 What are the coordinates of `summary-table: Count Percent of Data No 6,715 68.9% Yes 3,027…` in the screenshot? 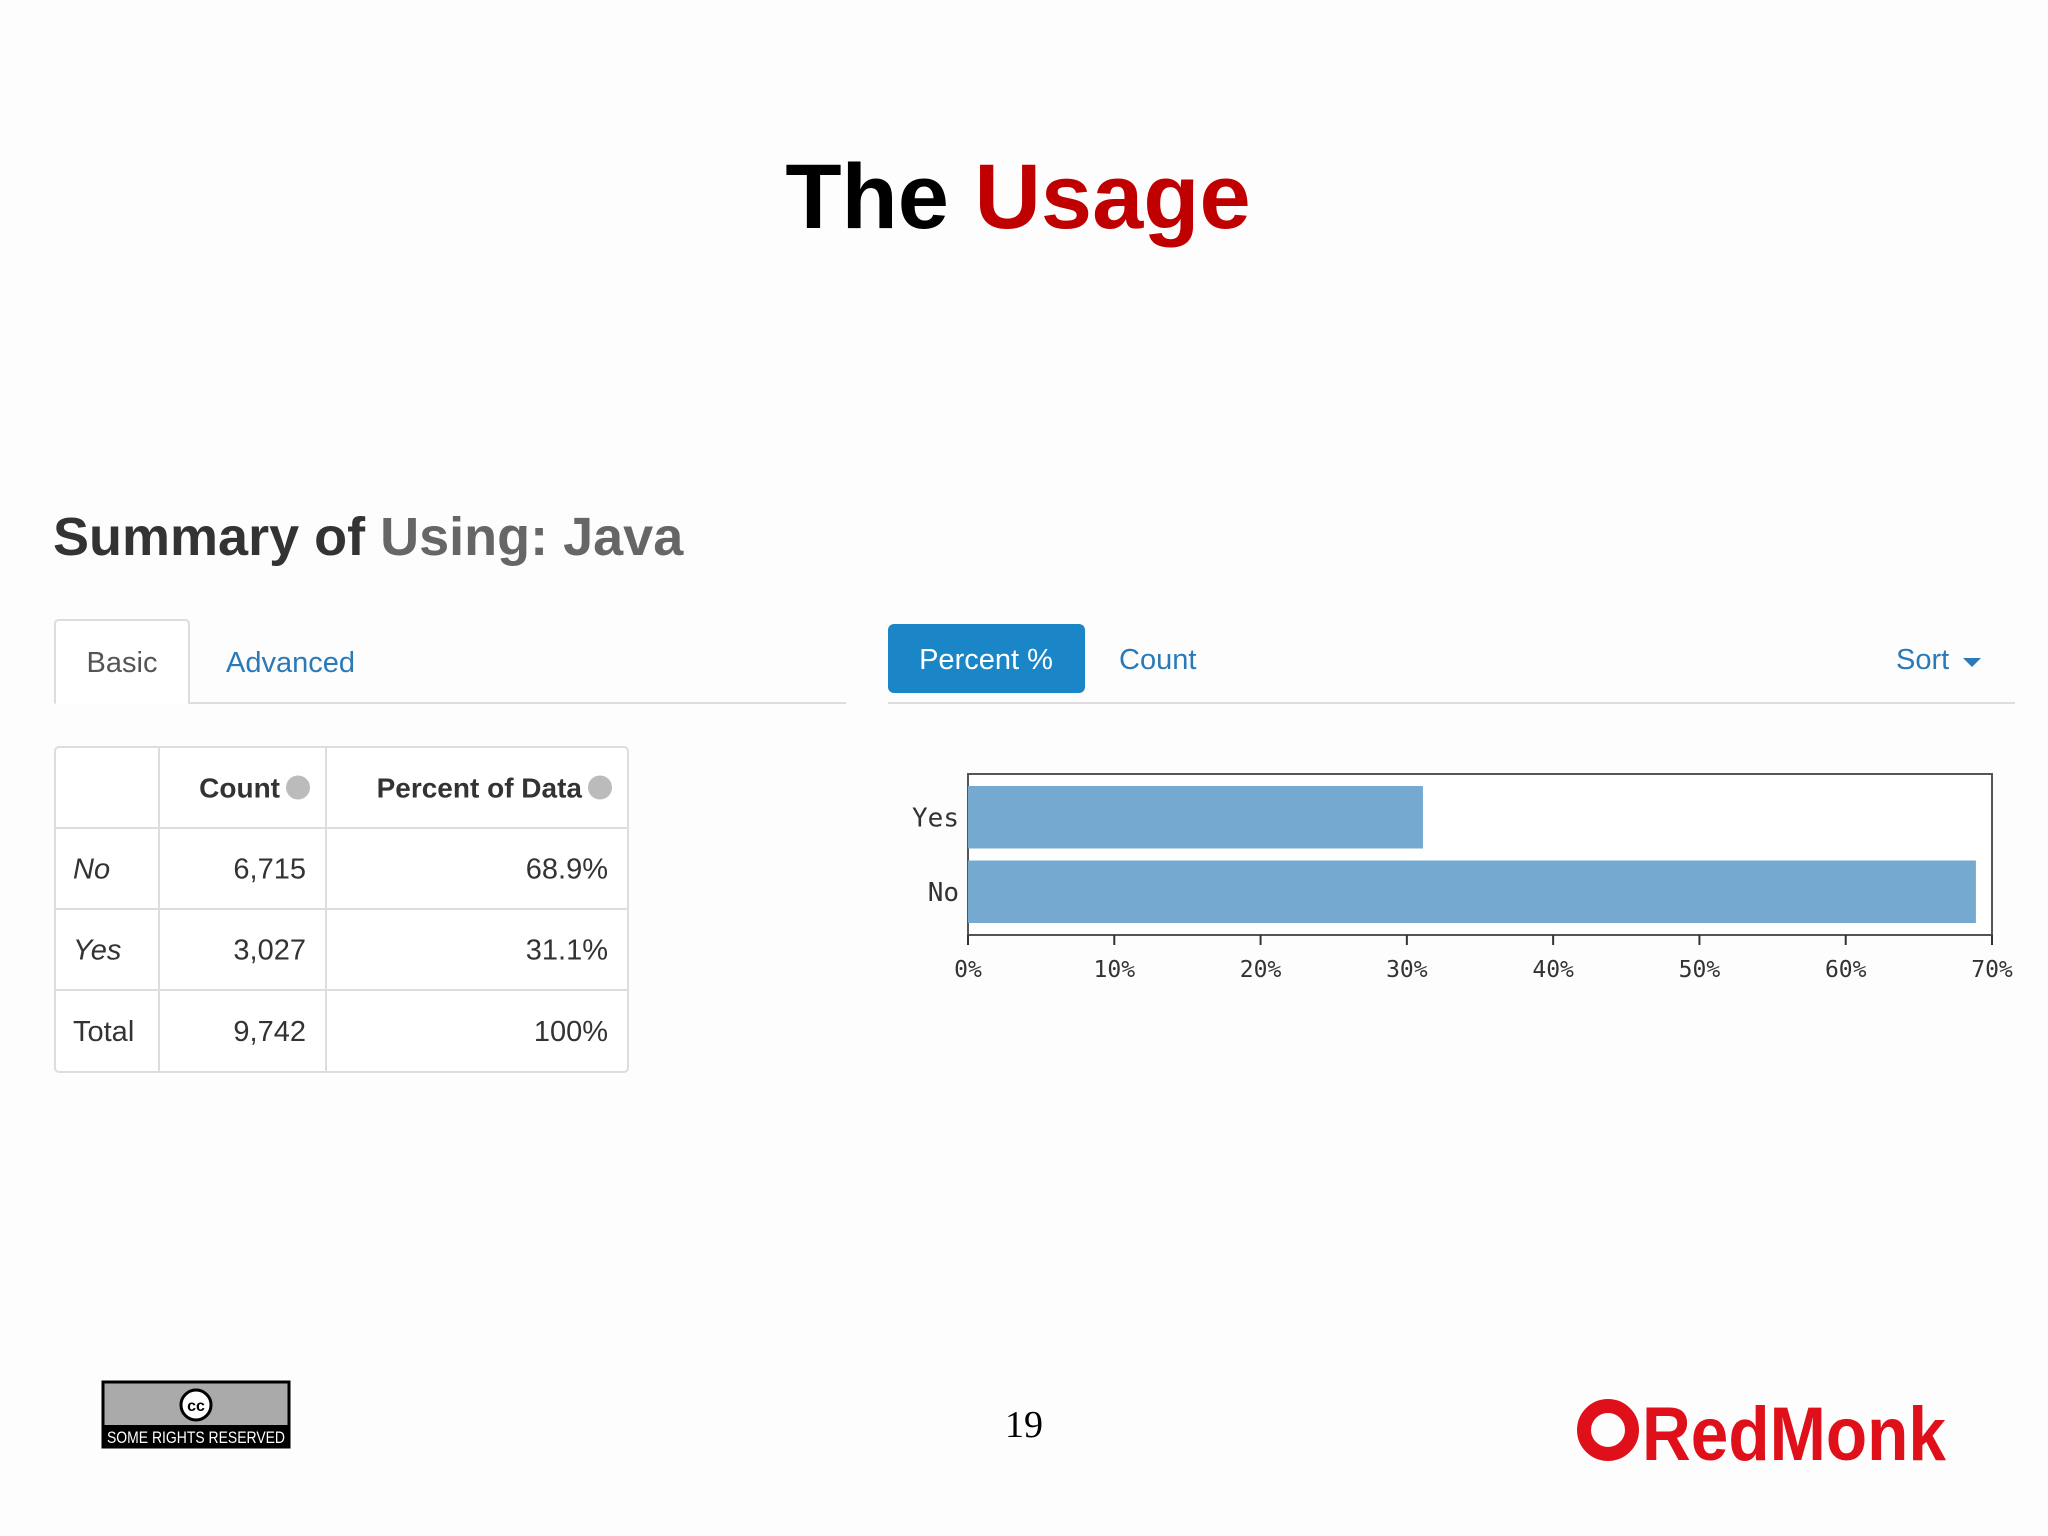 It's located at (341, 909).